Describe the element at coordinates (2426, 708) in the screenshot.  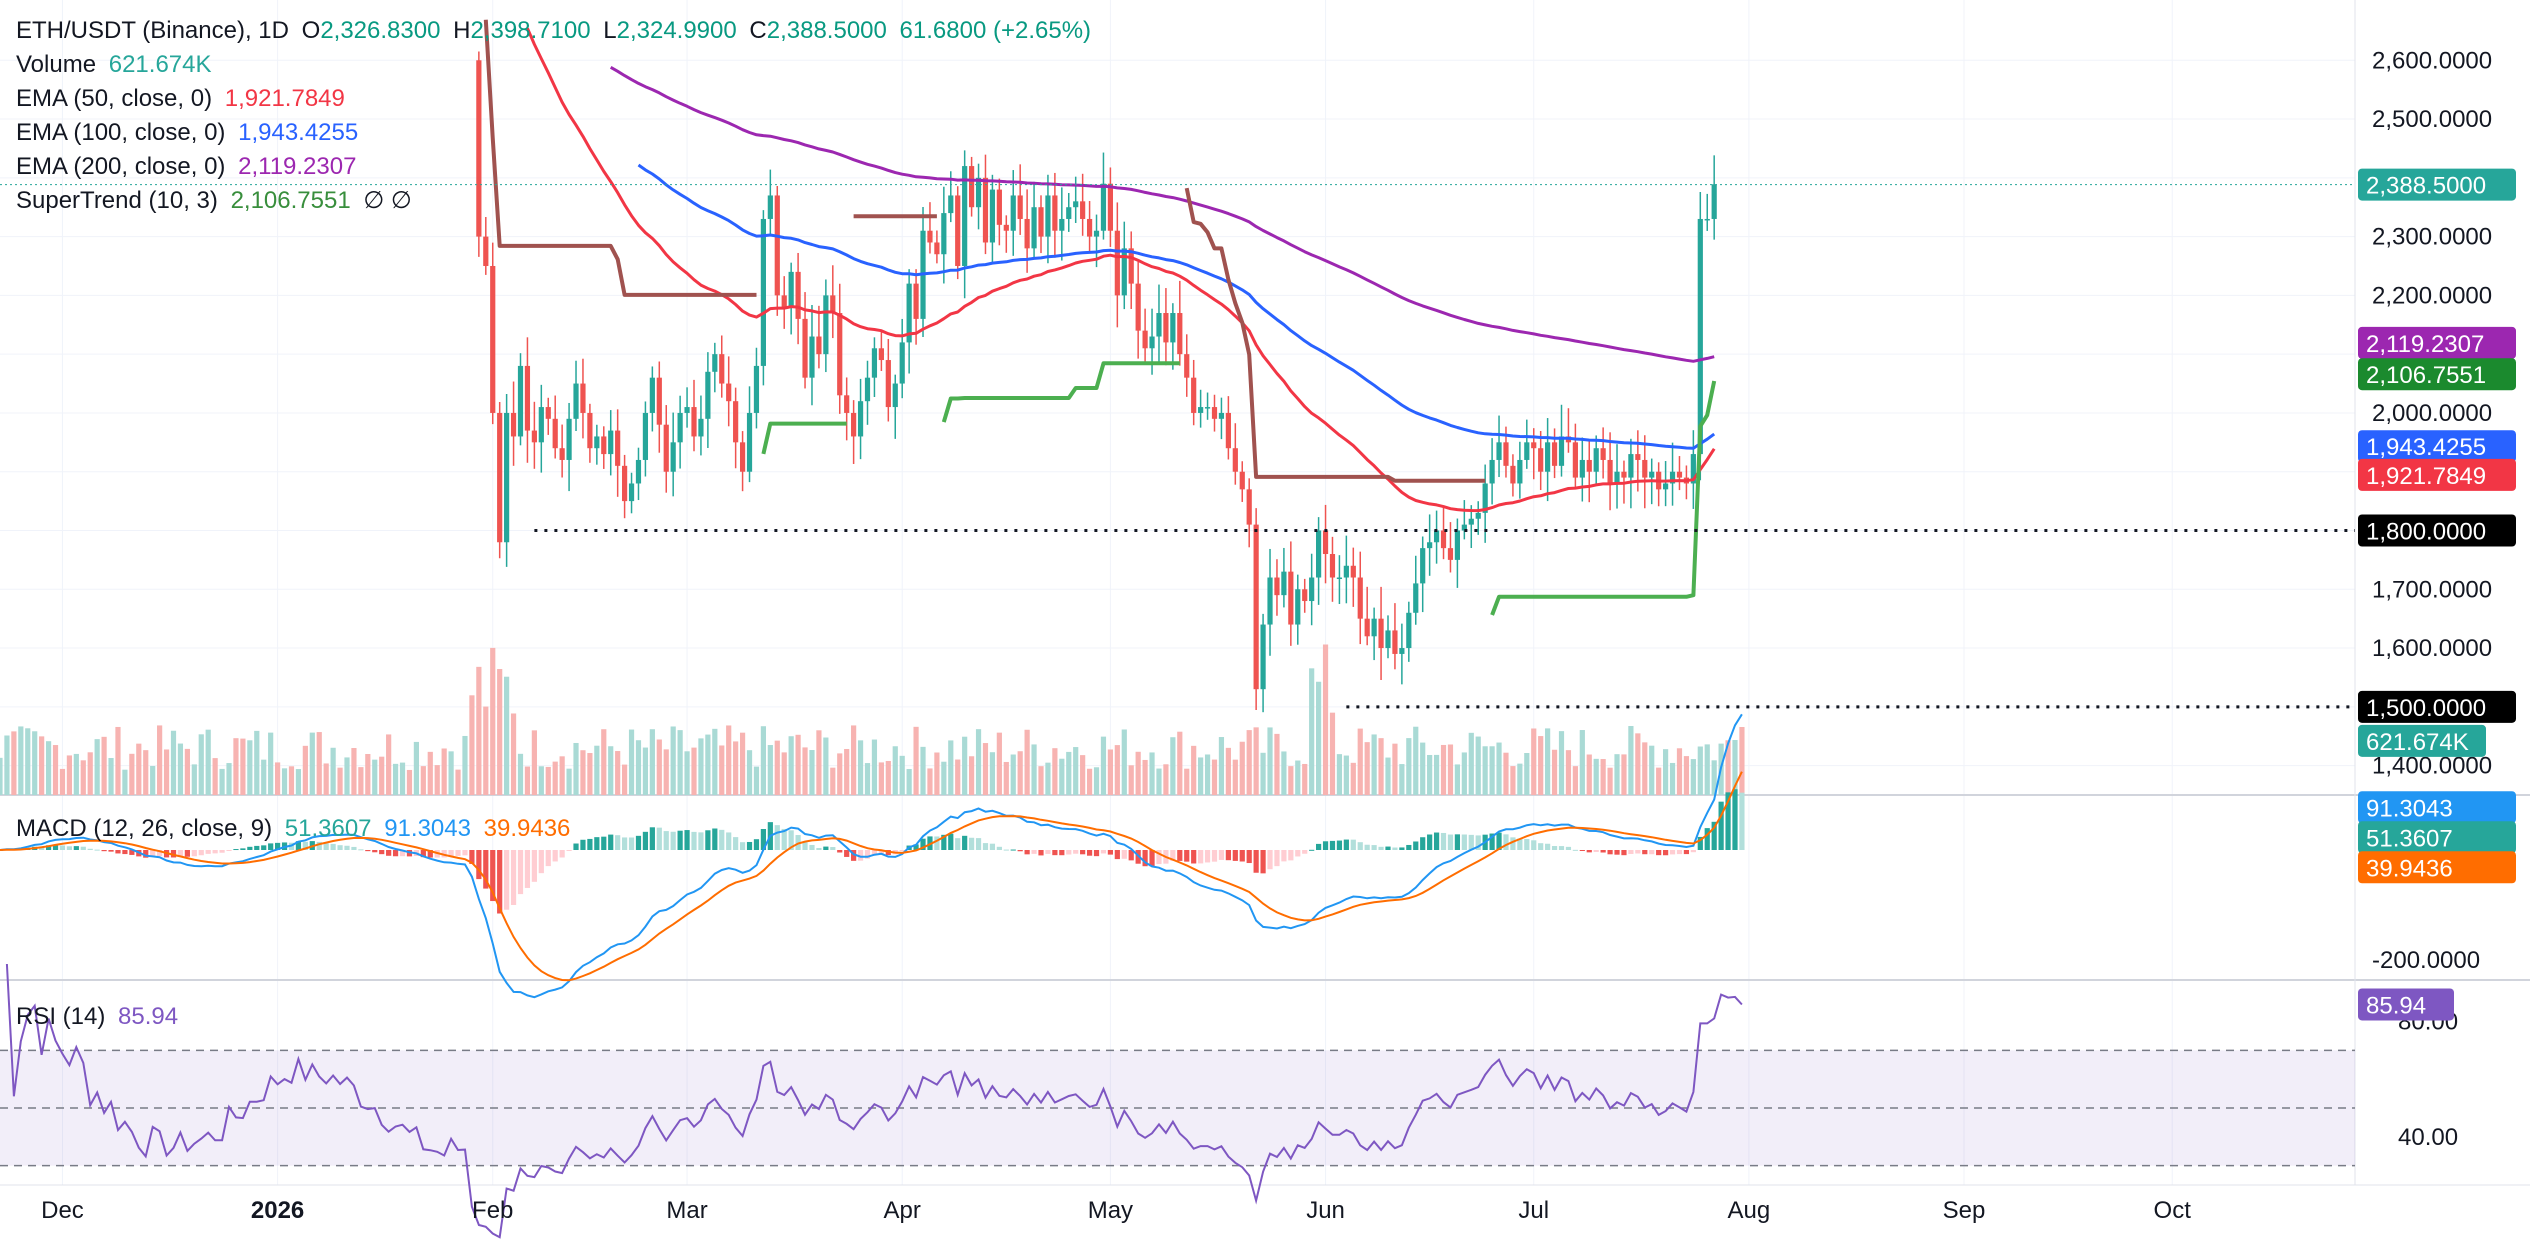
I see `price-box-level-1500-text: 1,500.0000` at that location.